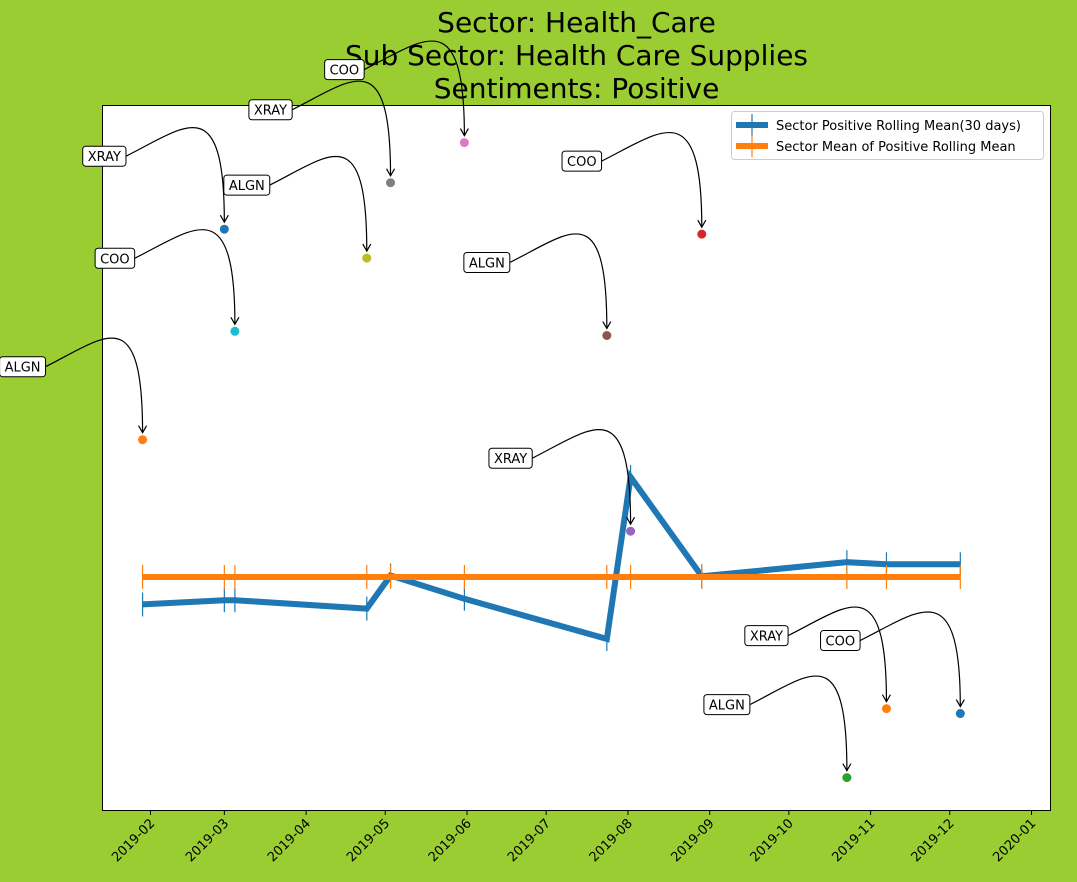 This screenshot has height=882, width=1077. What do you see at coordinates (611, 840) in the screenshot?
I see `x-tick-label: 2019-08` at bounding box center [611, 840].